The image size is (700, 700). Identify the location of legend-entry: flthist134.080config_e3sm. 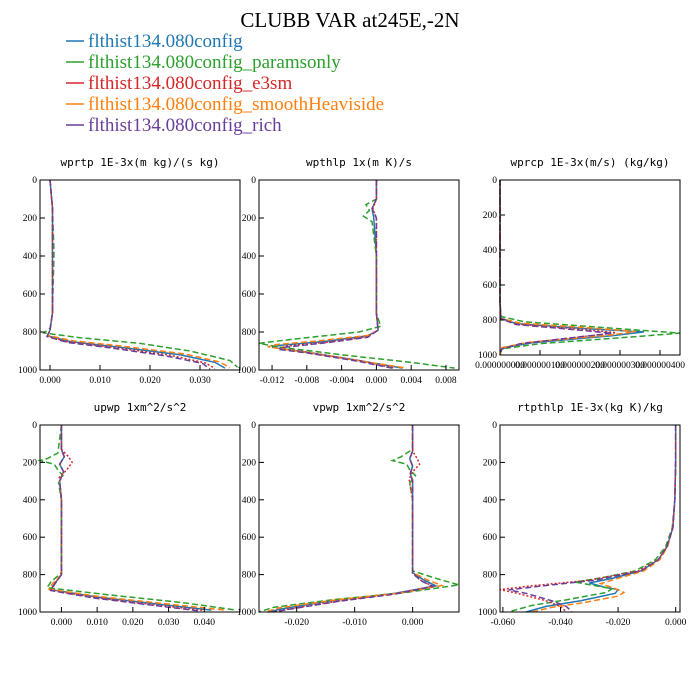
(190, 83).